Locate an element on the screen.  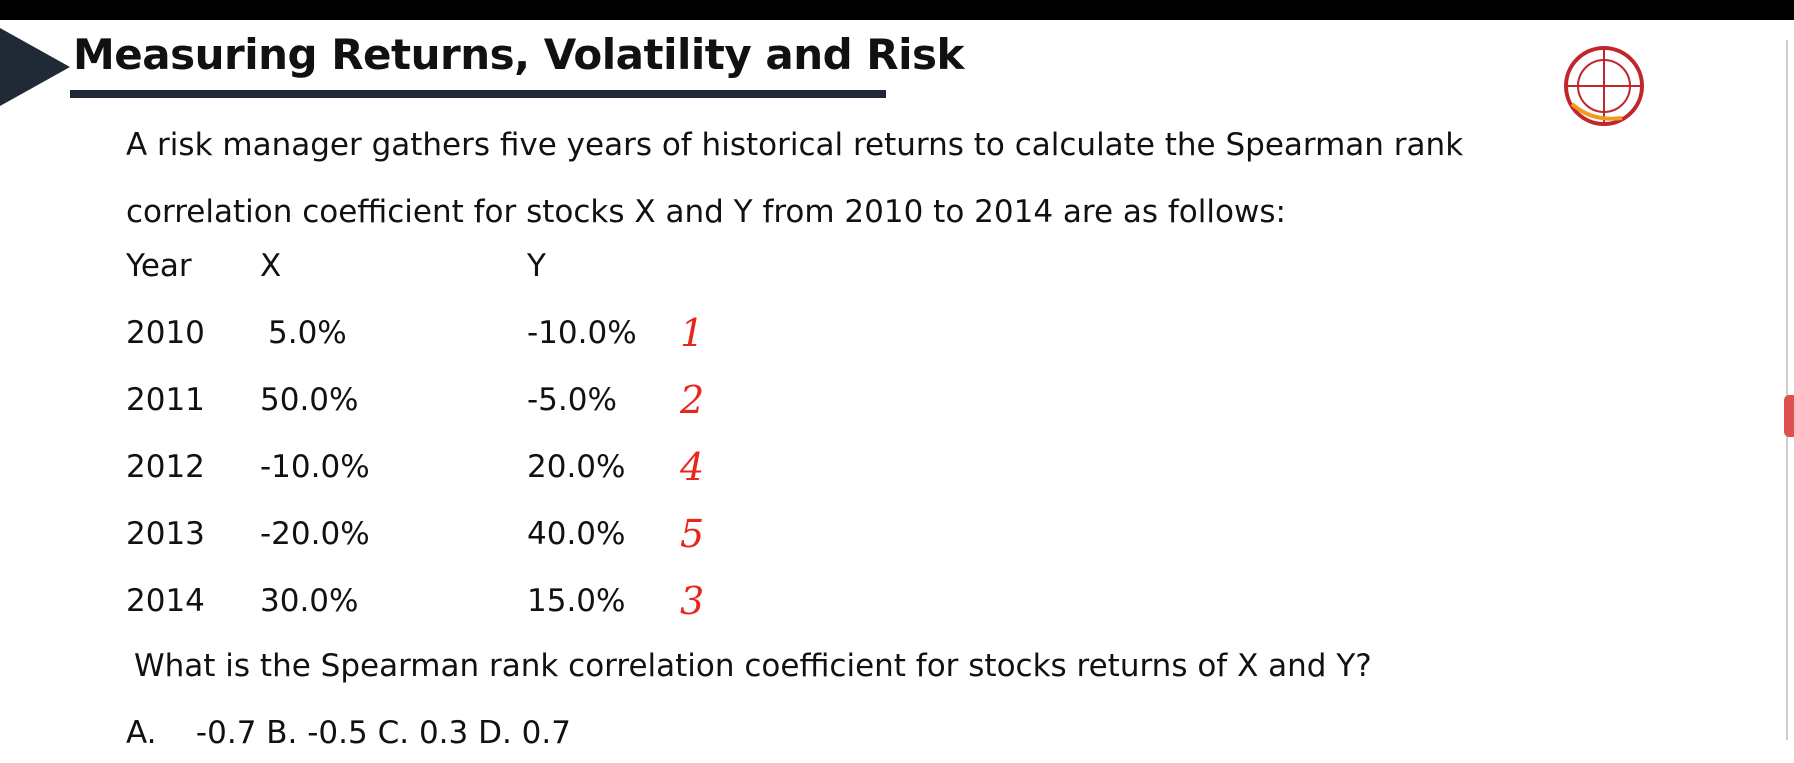
title-underline is located at coordinates (478, 94).